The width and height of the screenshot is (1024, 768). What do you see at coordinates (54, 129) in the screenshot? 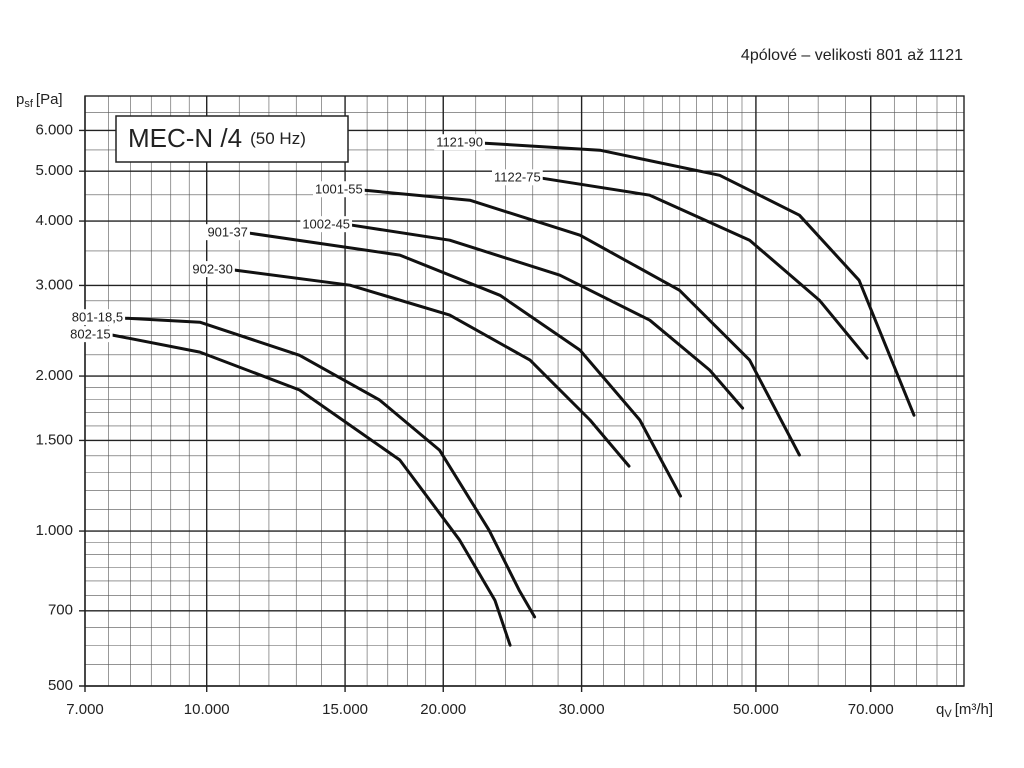
I see `y-tick-label: 6.000` at bounding box center [54, 129].